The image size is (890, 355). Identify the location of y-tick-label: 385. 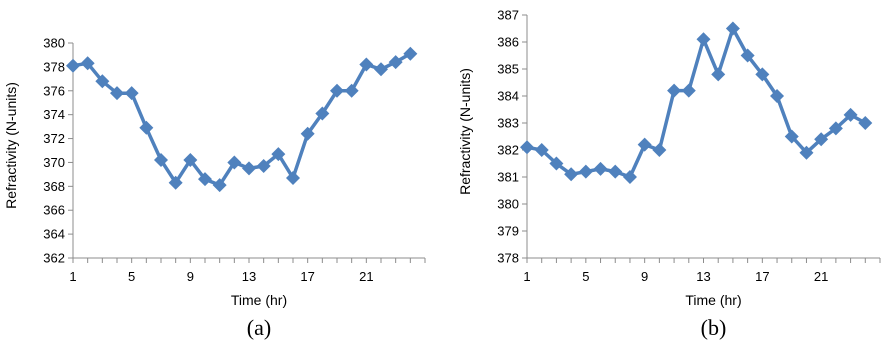
(508, 69).